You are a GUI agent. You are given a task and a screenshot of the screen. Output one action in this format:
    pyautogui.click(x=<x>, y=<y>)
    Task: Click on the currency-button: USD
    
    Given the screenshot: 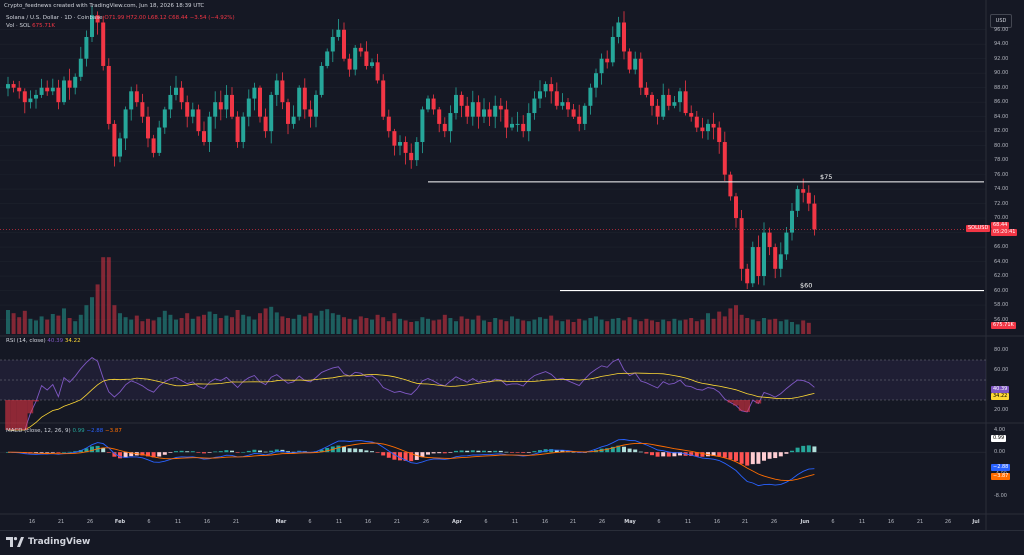 What is the action you would take?
    pyautogui.click(x=1001, y=21)
    